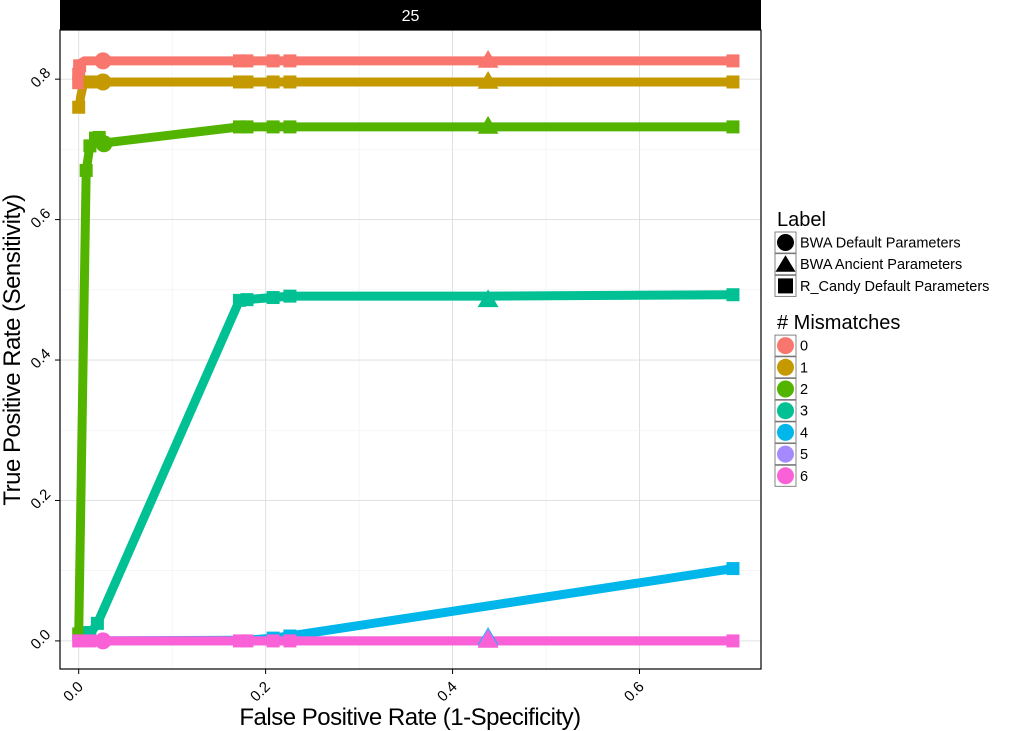  Describe the element at coordinates (804, 347) in the screenshot. I see `legend-item-label: 0` at that location.